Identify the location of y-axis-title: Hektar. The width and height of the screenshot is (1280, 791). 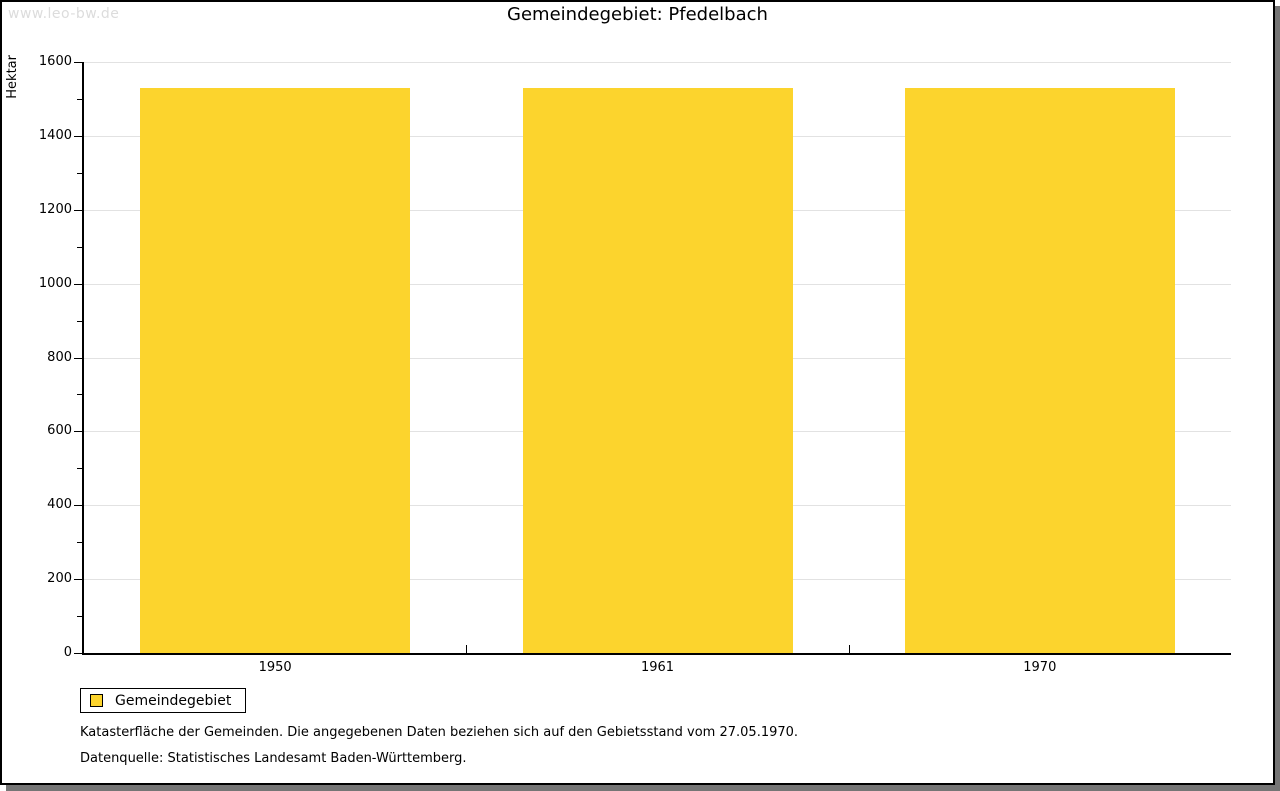
(12, 77).